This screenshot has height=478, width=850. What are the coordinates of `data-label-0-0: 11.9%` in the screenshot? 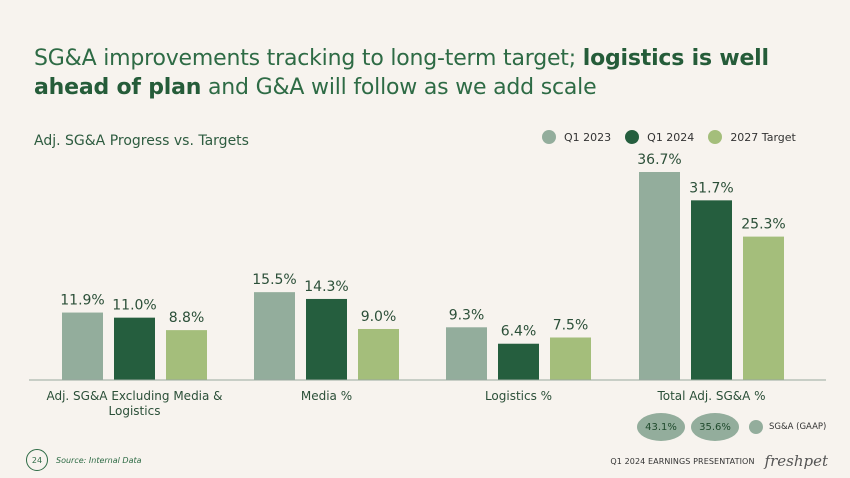 It's located at (82, 301).